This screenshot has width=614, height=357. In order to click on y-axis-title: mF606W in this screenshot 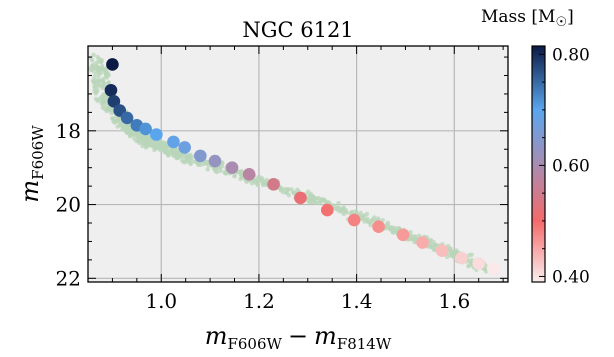, I will do `click(31, 164)`.